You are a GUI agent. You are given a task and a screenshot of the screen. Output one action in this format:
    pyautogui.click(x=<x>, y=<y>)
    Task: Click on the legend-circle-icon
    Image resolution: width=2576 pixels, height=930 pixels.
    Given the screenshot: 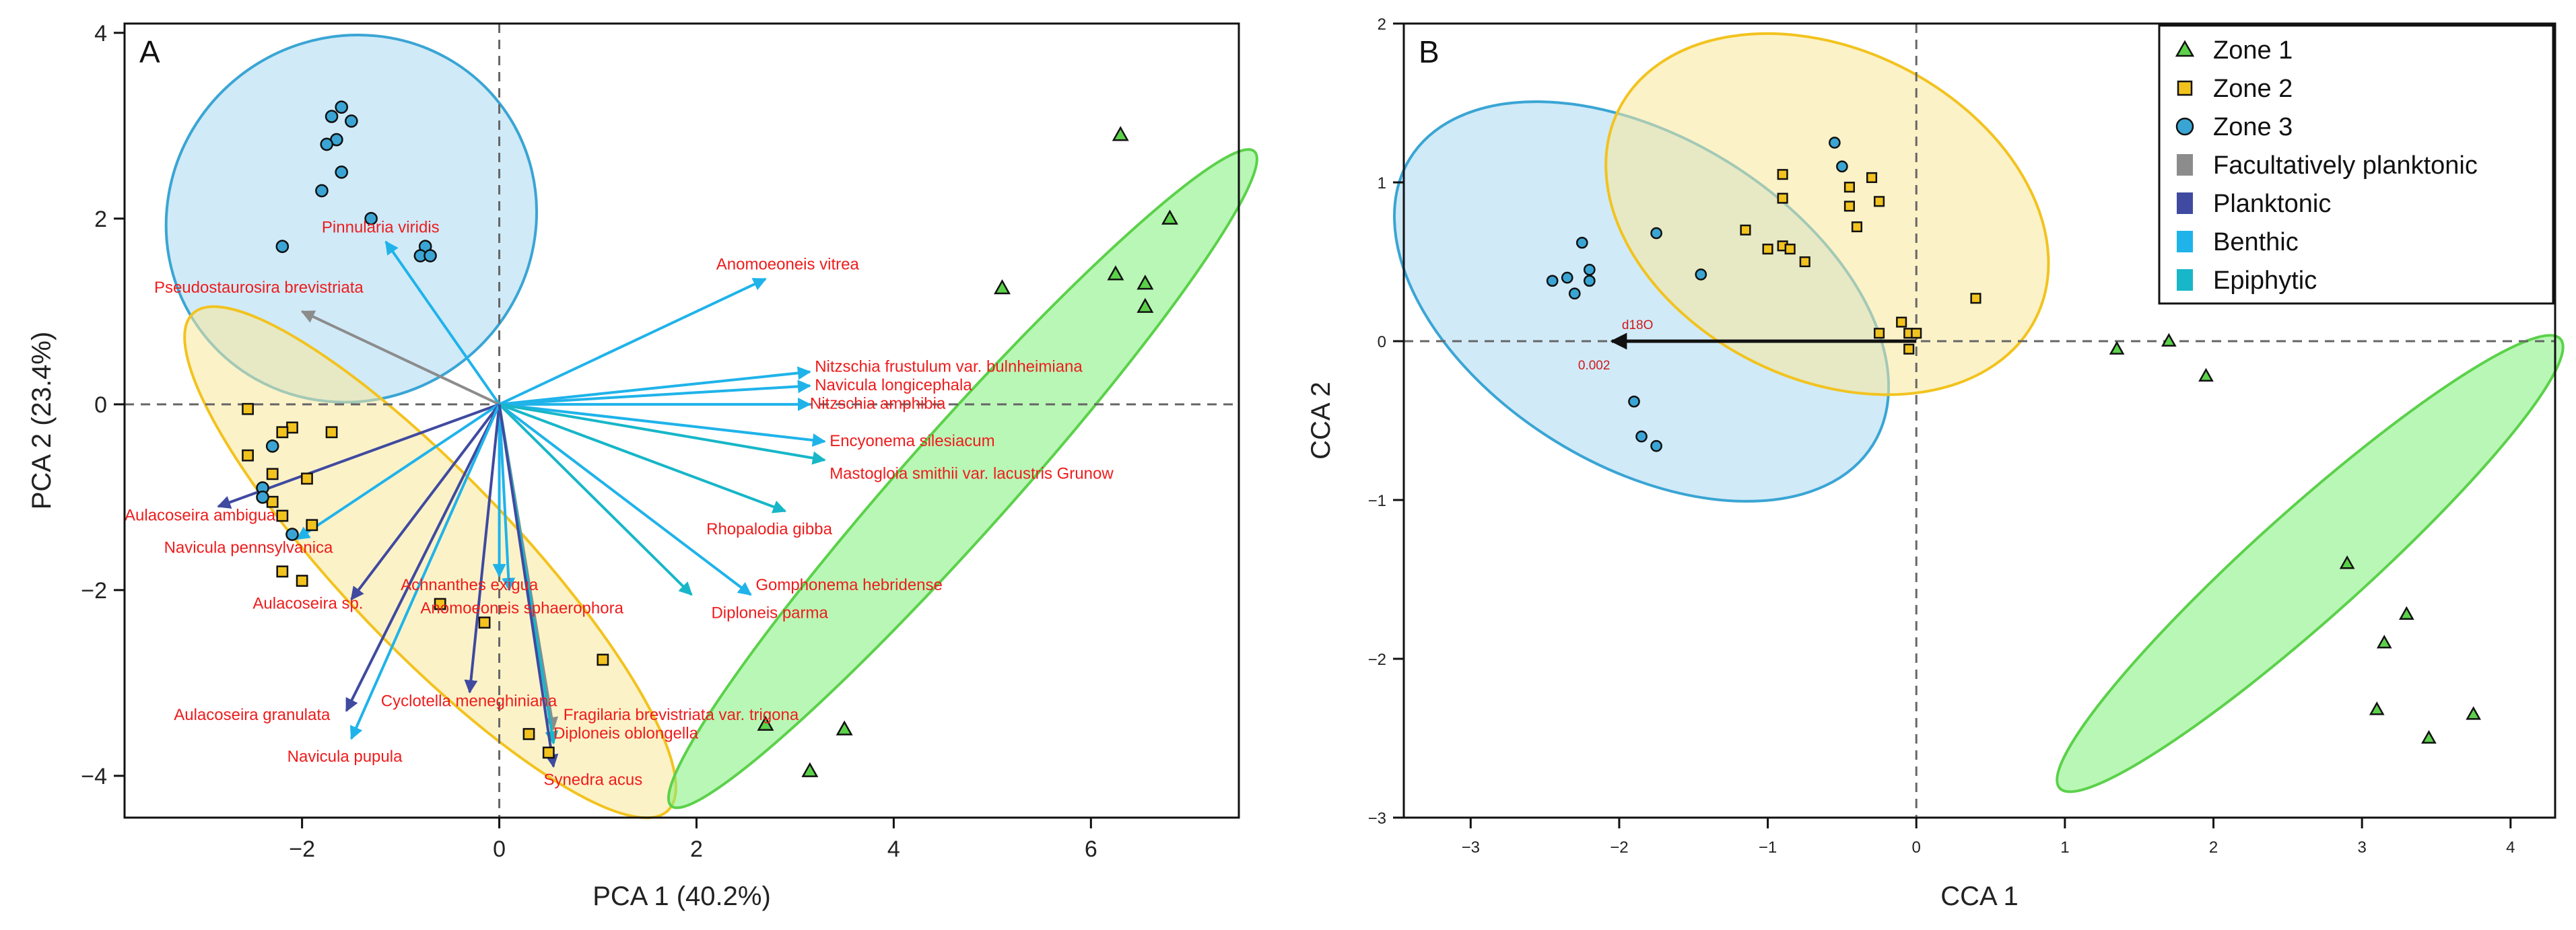 What is the action you would take?
    pyautogui.click(x=2185, y=126)
    